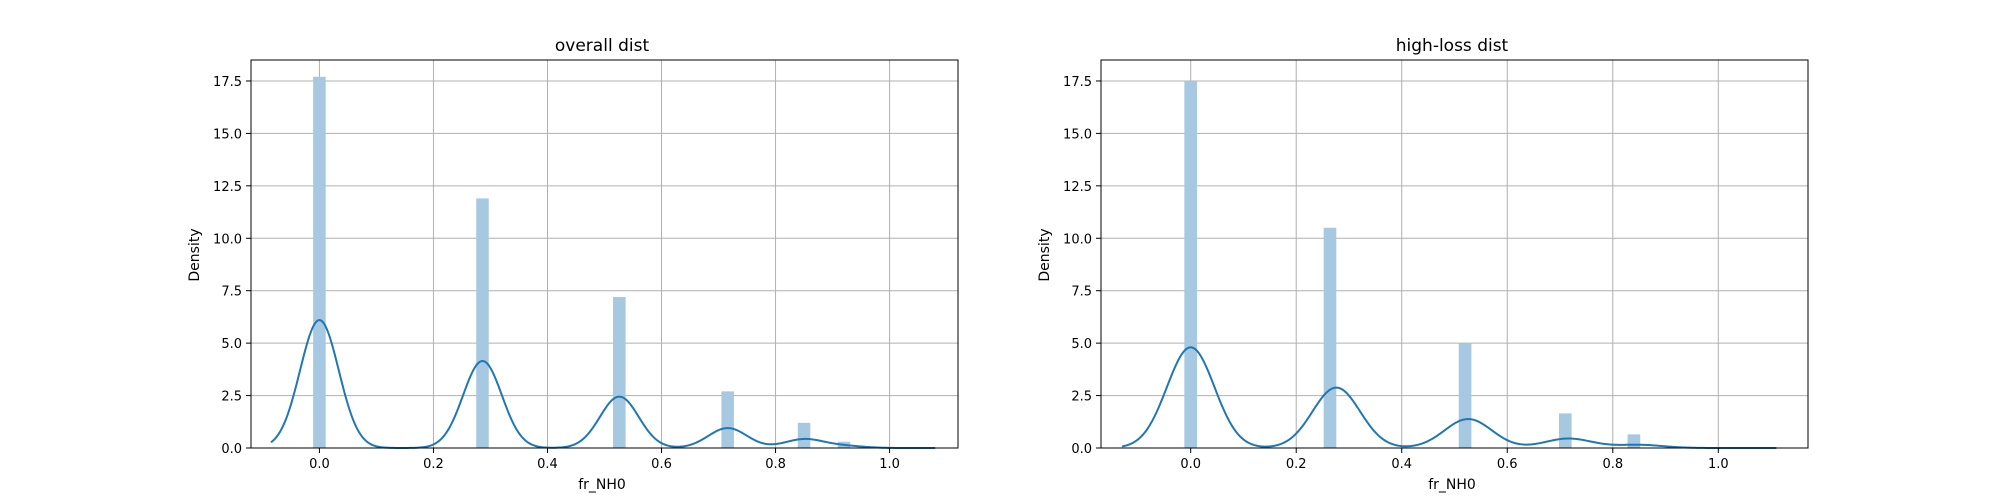 The width and height of the screenshot is (2000, 504). What do you see at coordinates (602, 46) in the screenshot?
I see `chart-title: overall dist` at bounding box center [602, 46].